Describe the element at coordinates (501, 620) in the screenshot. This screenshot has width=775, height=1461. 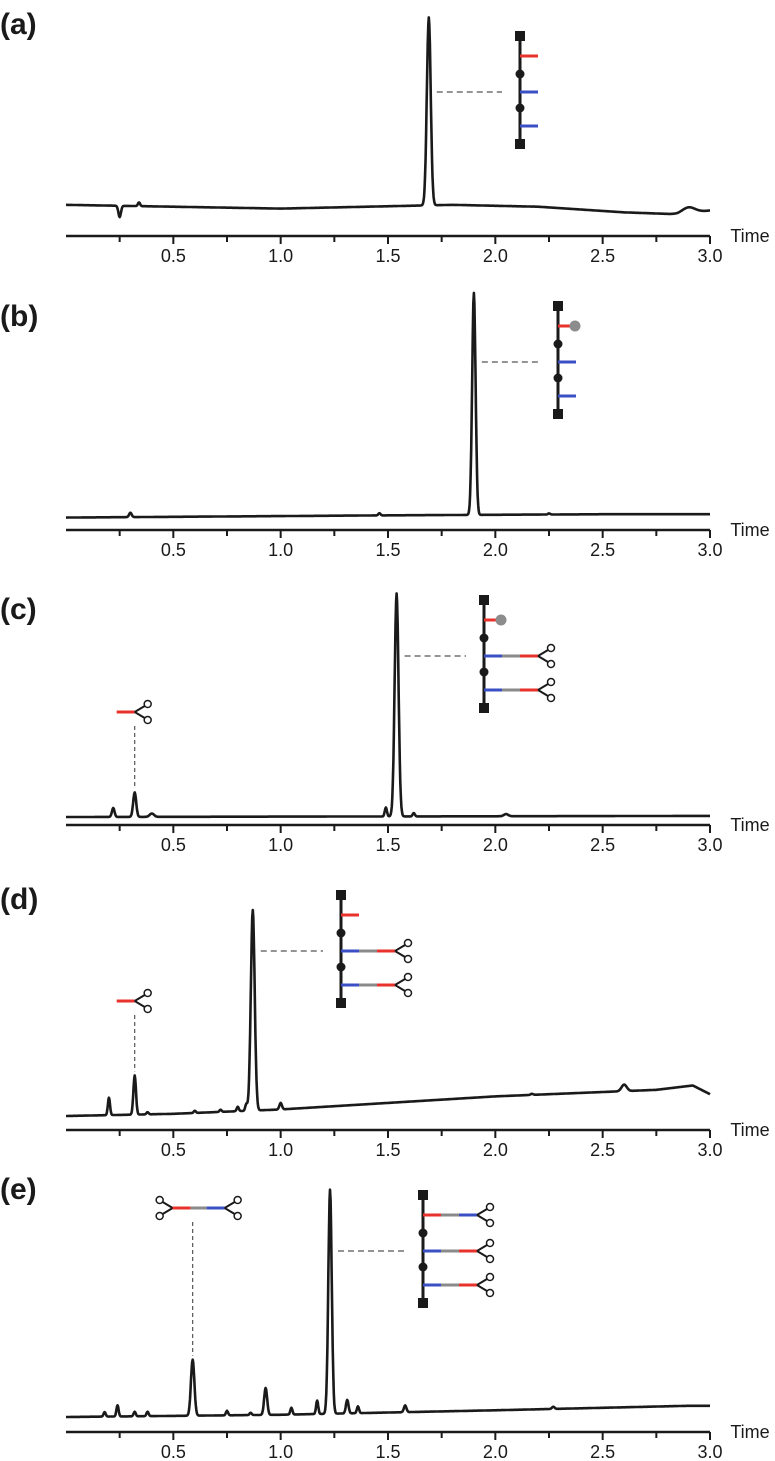
I see `cap-dot-icon` at that location.